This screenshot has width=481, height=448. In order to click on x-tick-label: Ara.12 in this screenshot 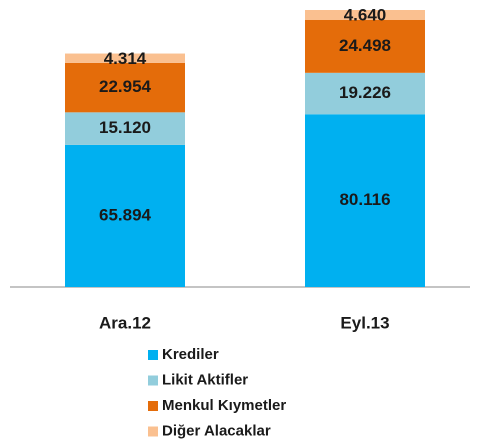, I will do `click(125, 322)`.